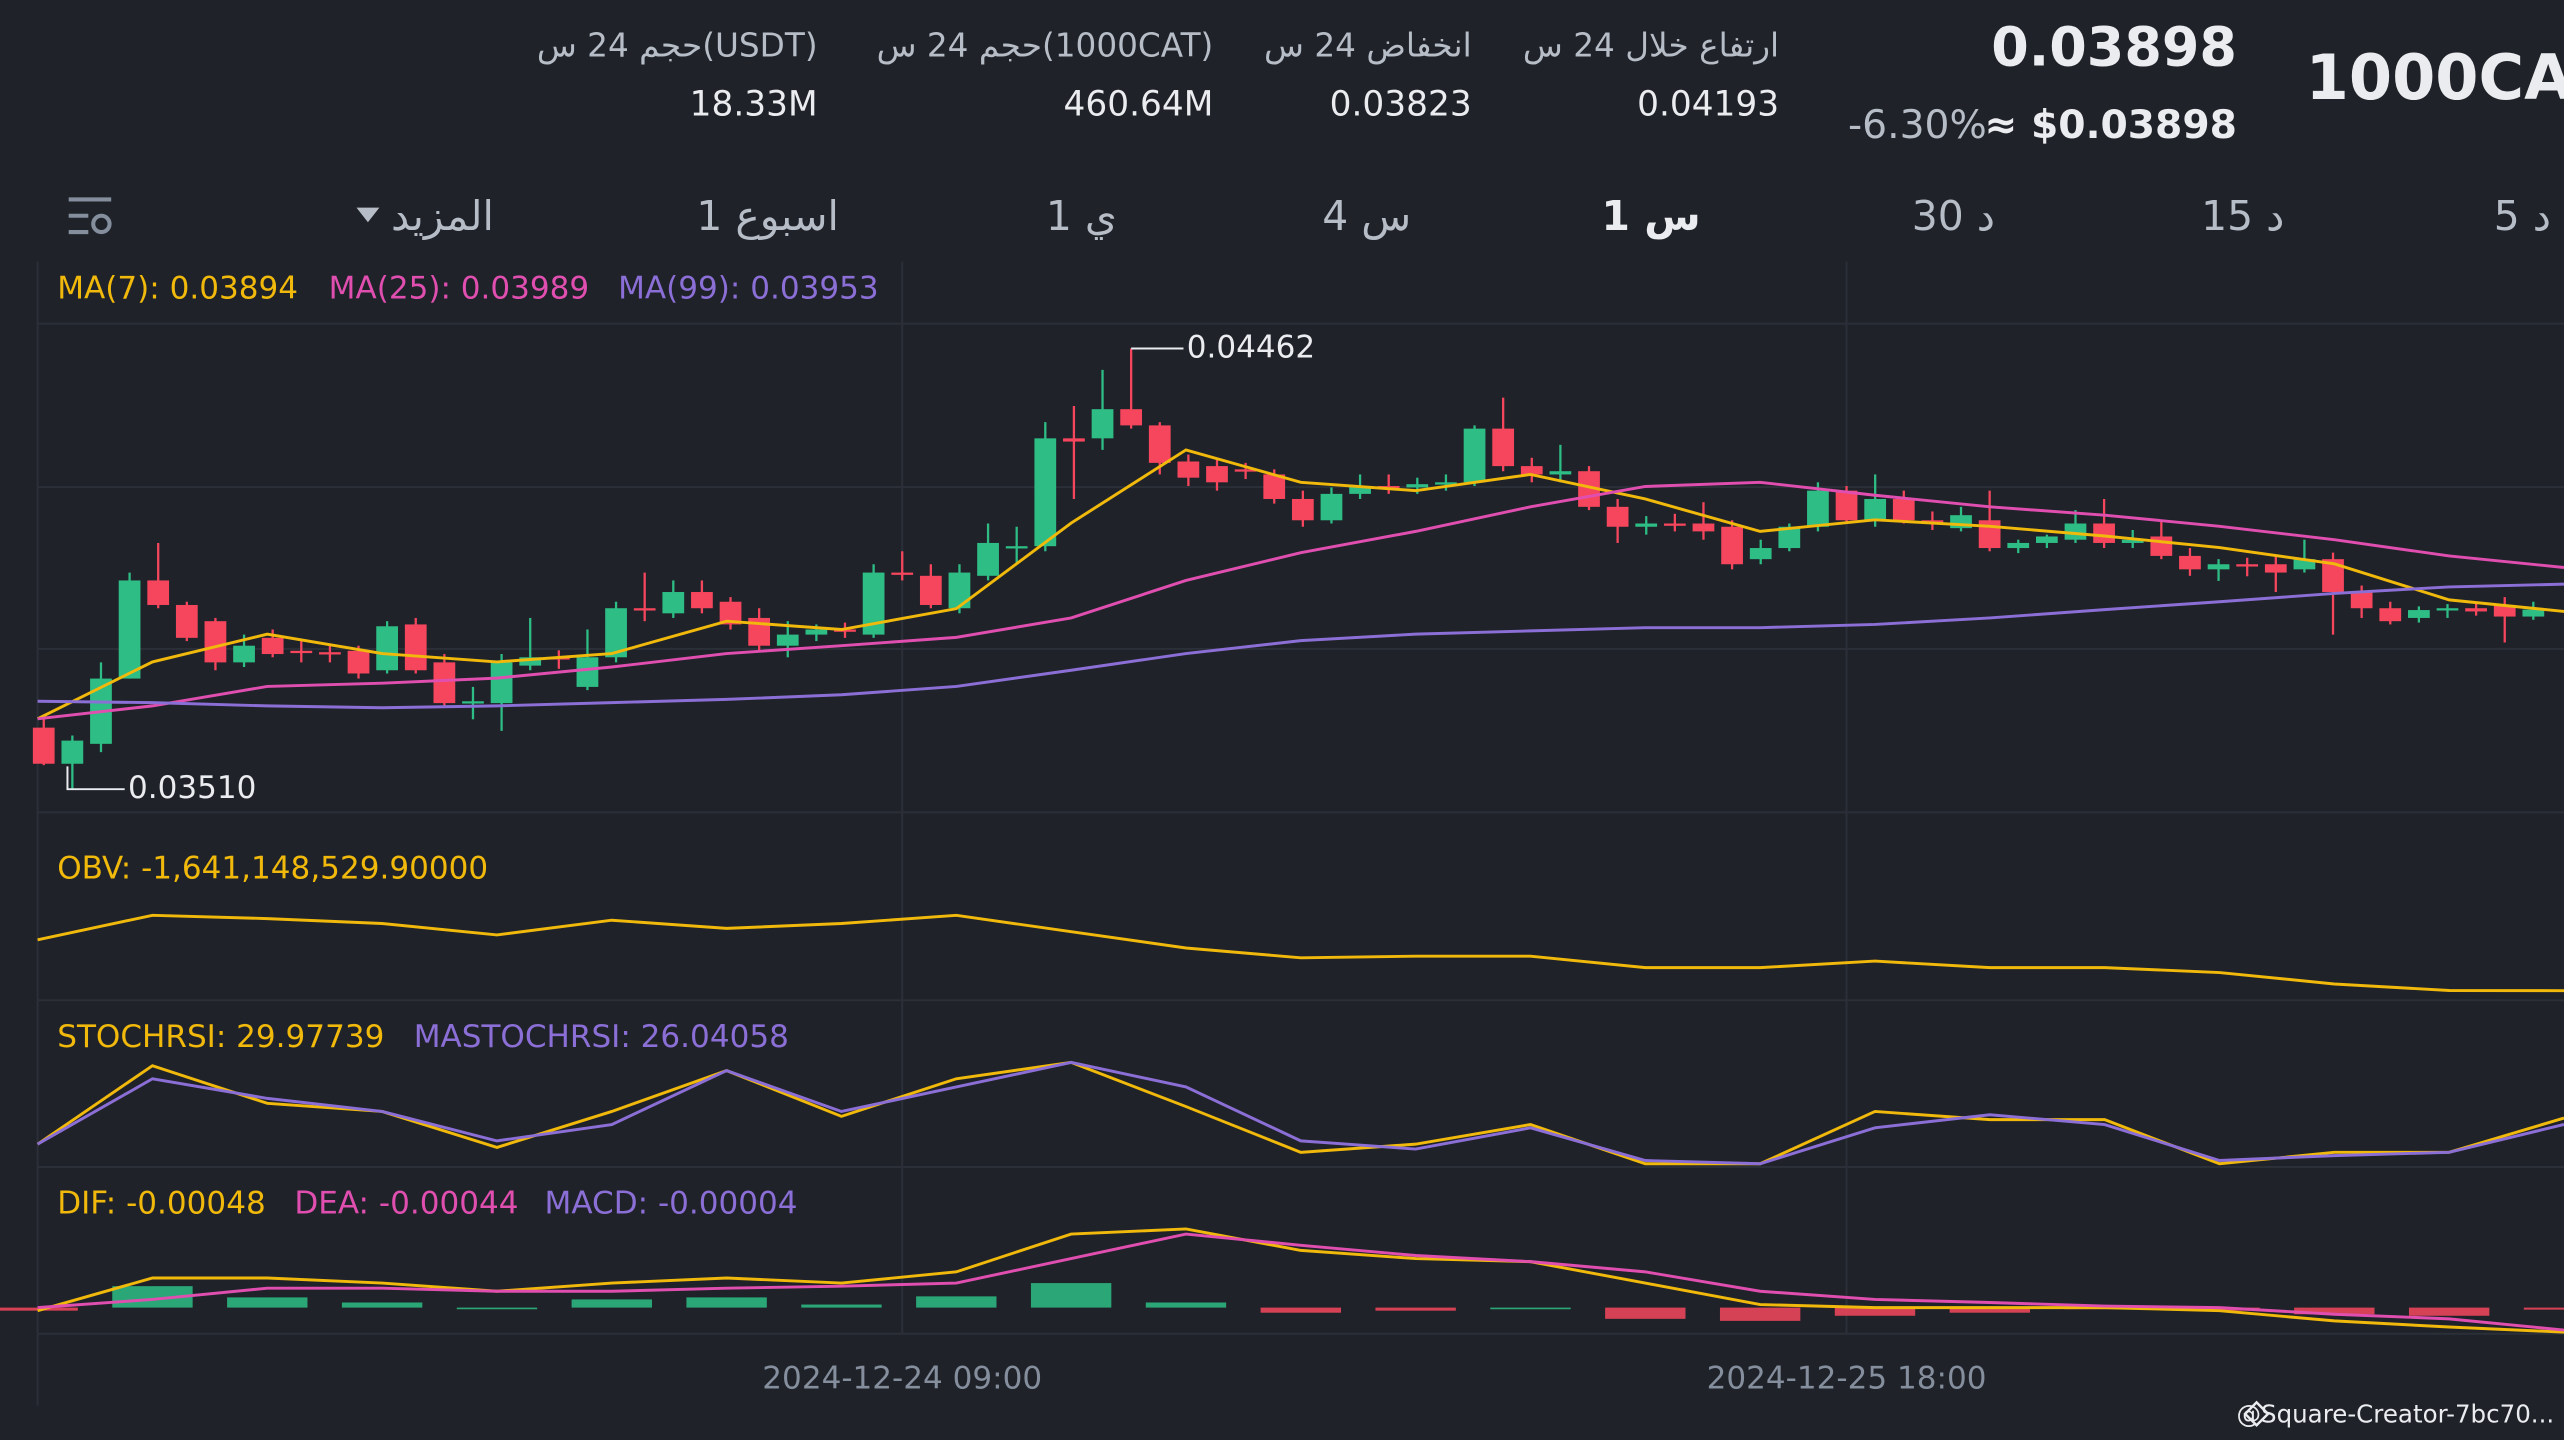 The image size is (2564, 1440). Describe the element at coordinates (368, 215) in the screenshot. I see `dropdown-arrow` at that location.